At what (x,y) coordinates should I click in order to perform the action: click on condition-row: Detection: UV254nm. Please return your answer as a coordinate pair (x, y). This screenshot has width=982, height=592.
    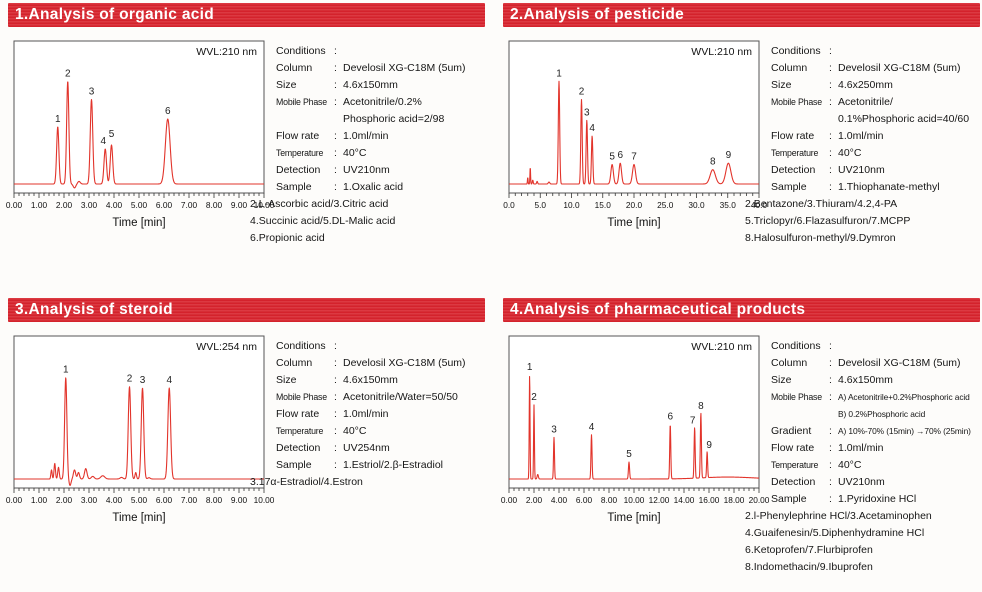
    Looking at the image, I should click on (380, 448).